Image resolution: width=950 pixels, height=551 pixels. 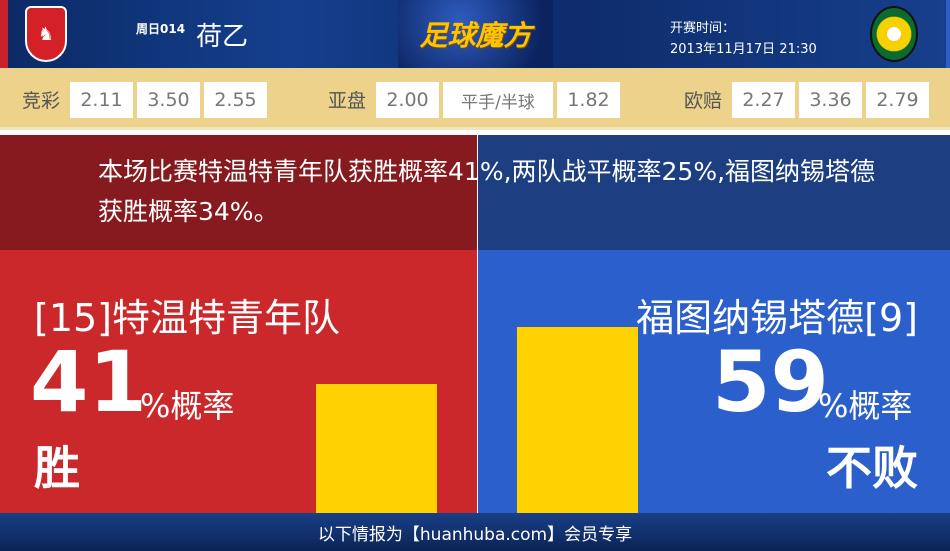 I want to click on member-footer-link: 以下情报为【huanhuba.com】会员专享, so click(x=475, y=532).